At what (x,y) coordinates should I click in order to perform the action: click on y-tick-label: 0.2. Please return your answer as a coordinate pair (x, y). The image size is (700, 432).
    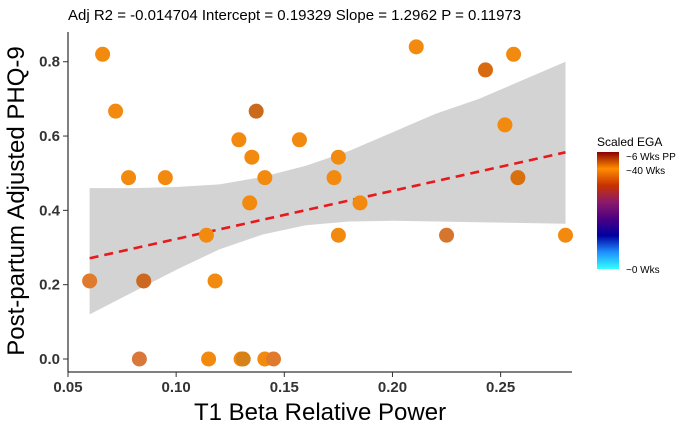
    Looking at the image, I should click on (49, 285).